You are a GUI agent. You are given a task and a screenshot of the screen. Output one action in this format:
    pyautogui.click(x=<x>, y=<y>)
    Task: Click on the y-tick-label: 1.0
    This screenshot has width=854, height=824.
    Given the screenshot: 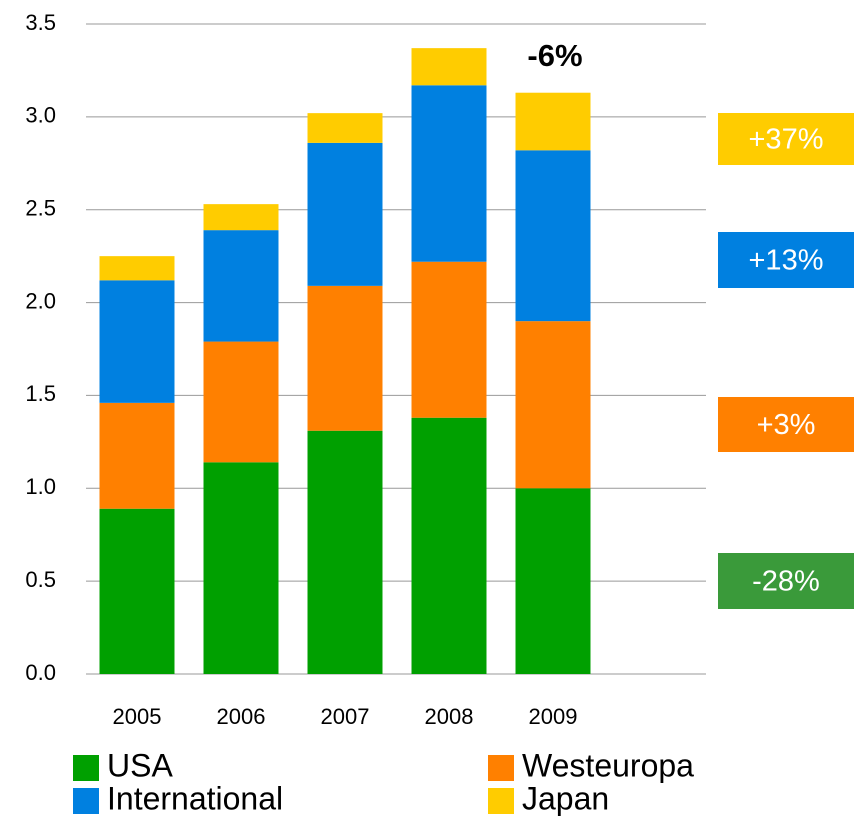 What is the action you would take?
    pyautogui.click(x=40, y=486)
    